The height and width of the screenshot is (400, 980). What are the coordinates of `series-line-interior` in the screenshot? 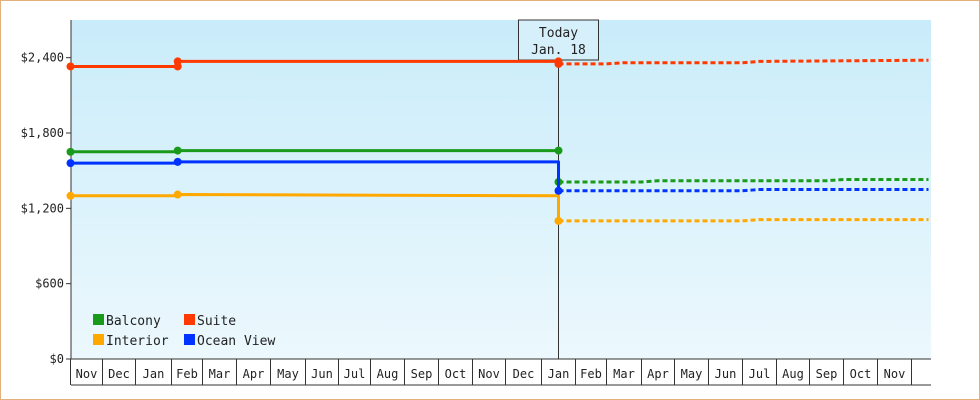 It's located at (315, 207).